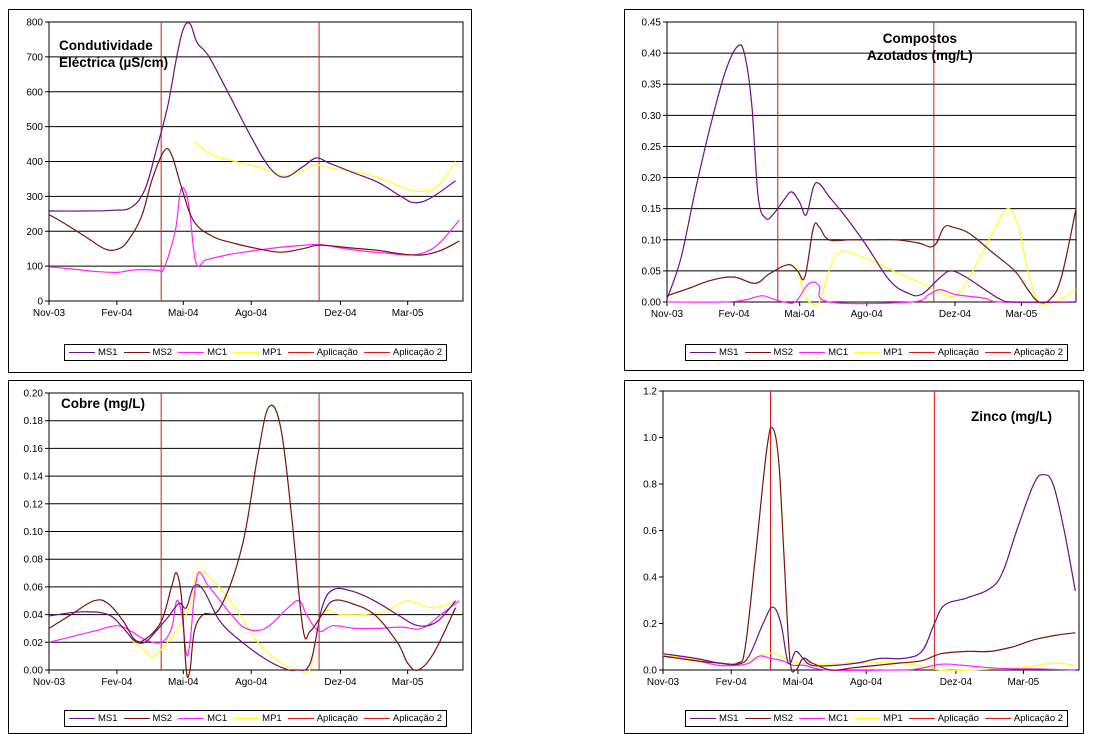 The image size is (1107, 734). I want to click on y-tick-label: 0.35, so click(652, 85).